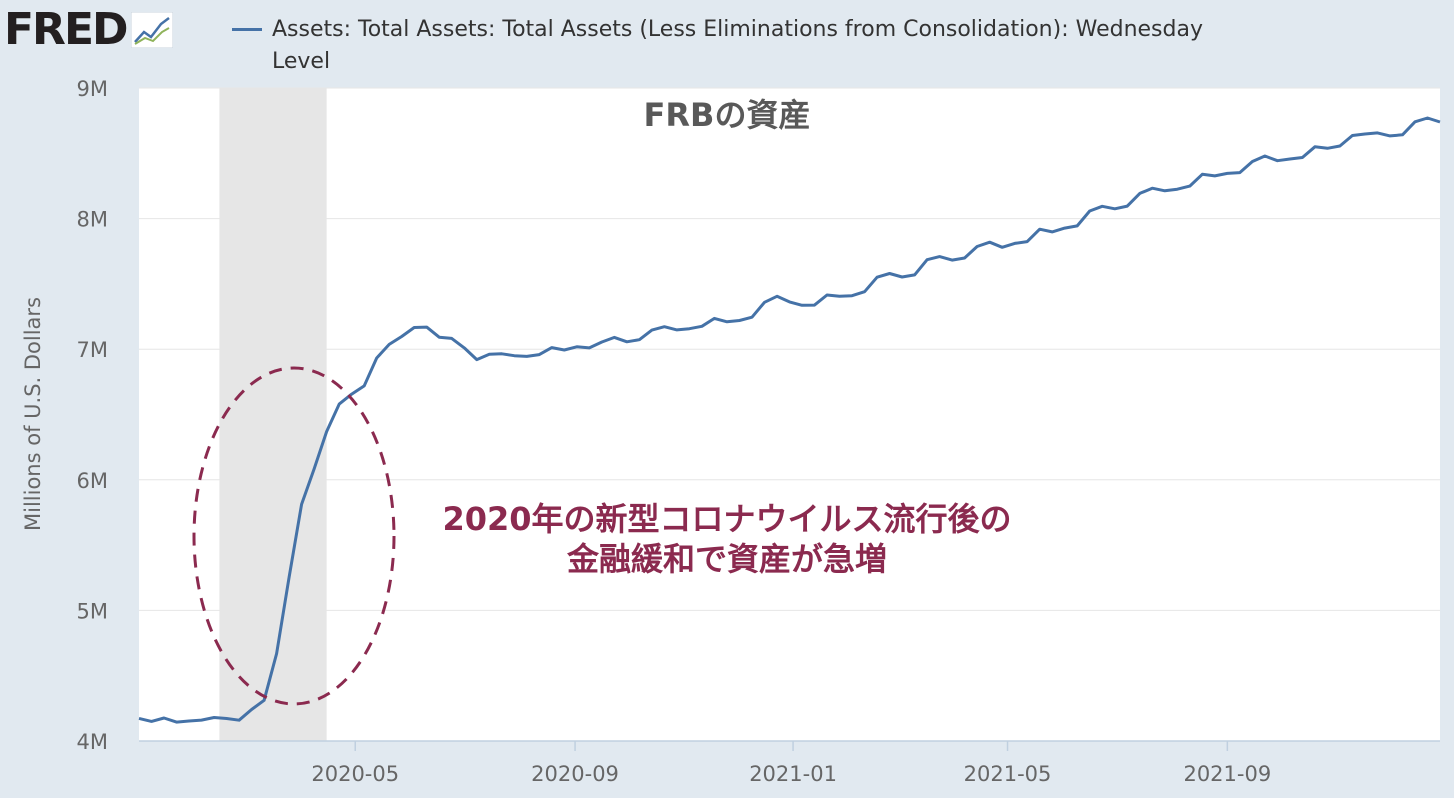  I want to click on fred-logo: FRED, so click(89, 30).